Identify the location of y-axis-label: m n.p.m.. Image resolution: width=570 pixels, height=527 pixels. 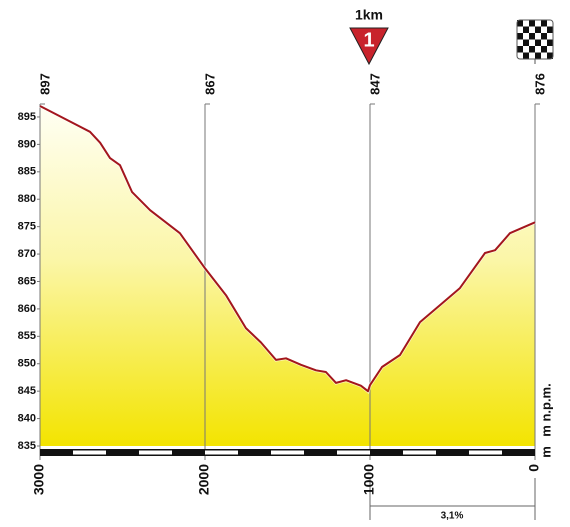
(545, 409).